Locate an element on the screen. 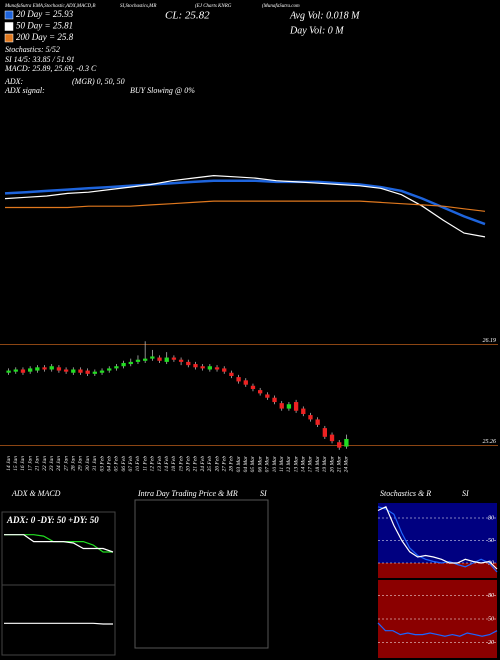  x-tick-label: 26 Feb is located at coordinates (217, 464).